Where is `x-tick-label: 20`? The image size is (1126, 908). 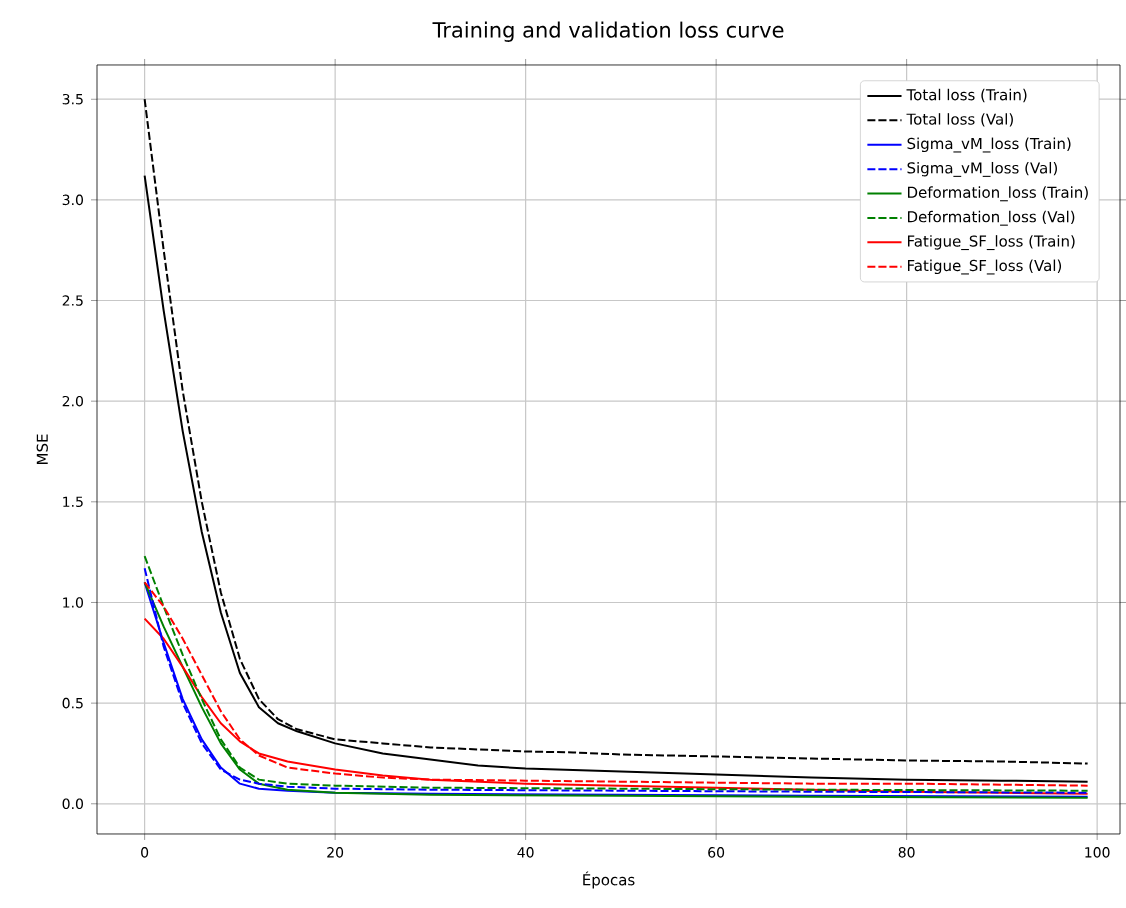
x-tick-label: 20 is located at coordinates (335, 852).